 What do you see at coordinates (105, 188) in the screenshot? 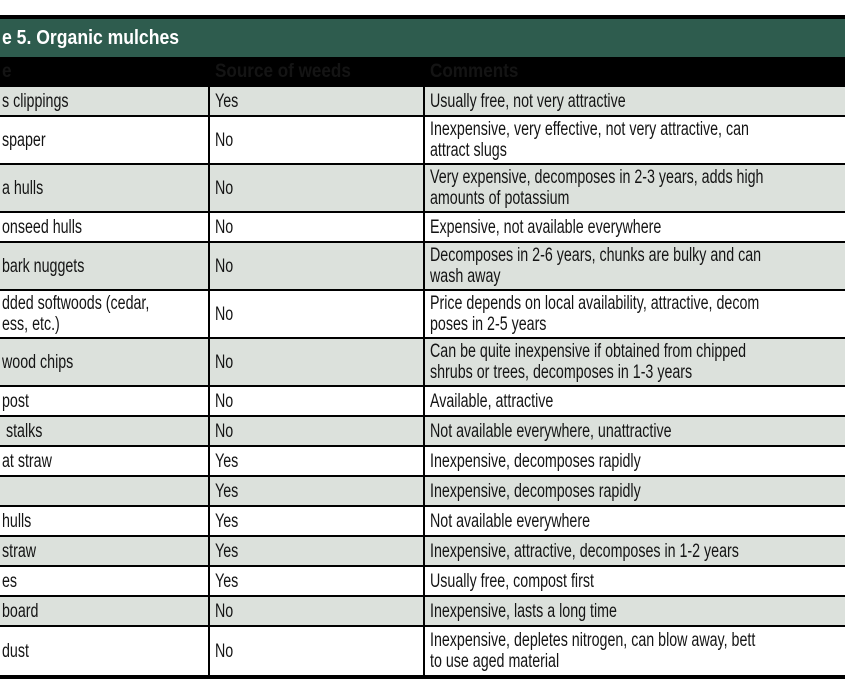
I see `mulch-type-cell: a hulls` at bounding box center [105, 188].